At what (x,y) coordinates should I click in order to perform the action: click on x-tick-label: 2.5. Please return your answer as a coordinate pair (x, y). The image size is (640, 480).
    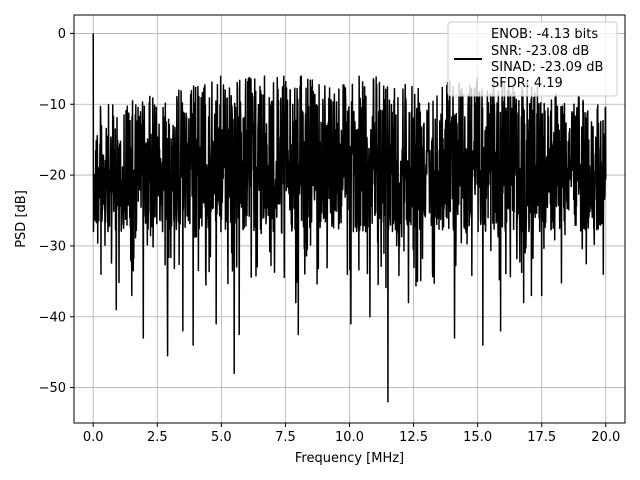
    Looking at the image, I should click on (157, 437).